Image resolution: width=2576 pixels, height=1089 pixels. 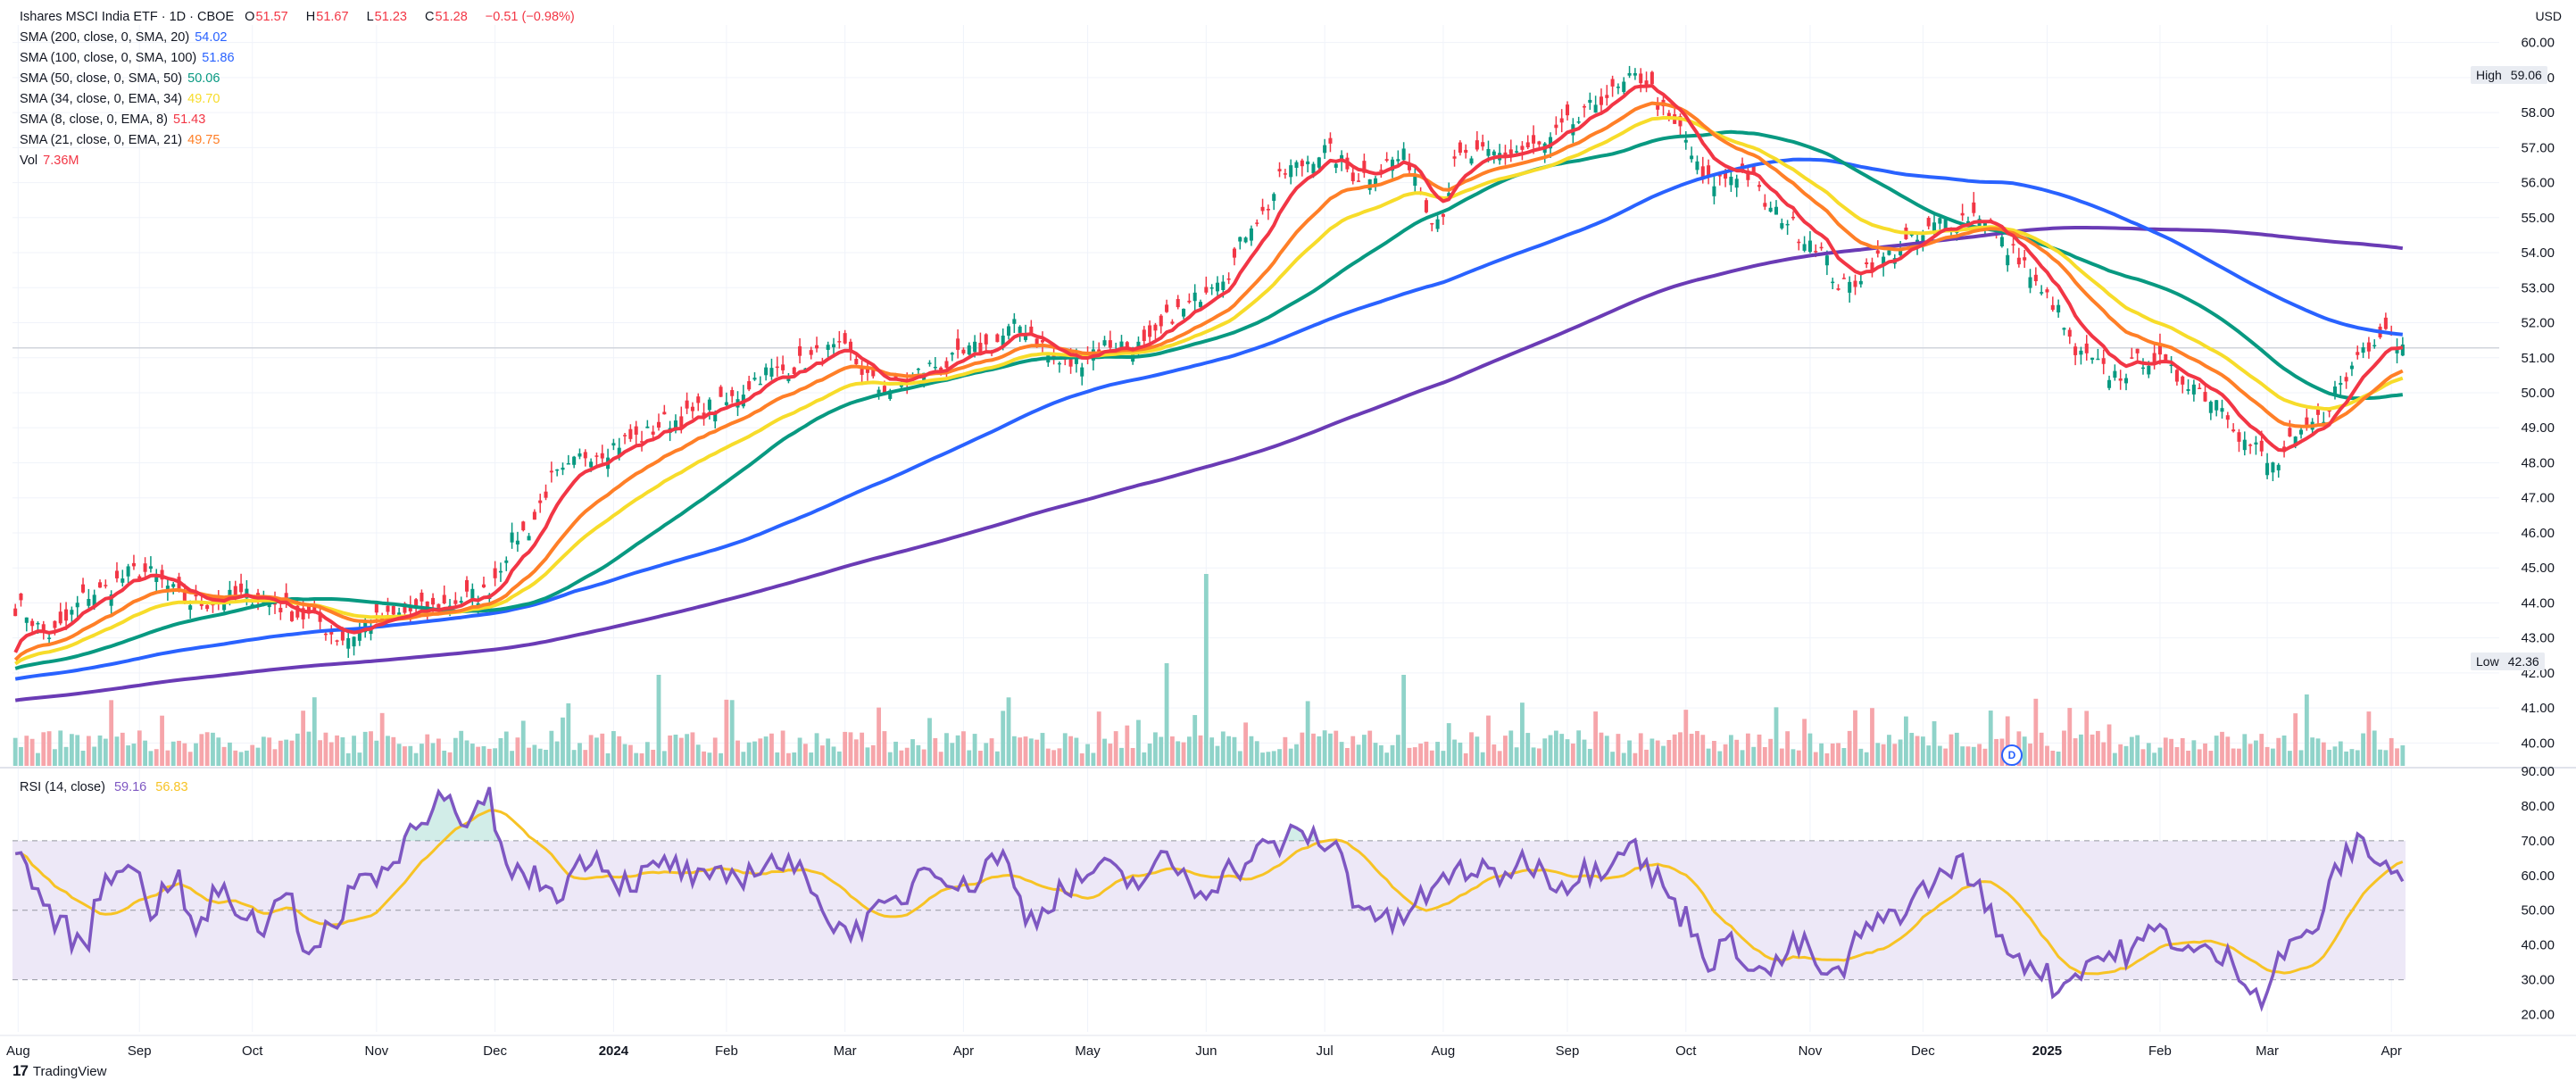 I want to click on indicator-ema21: SMA (21, close, 0, EMA, 21) 49.75, so click(x=301, y=140).